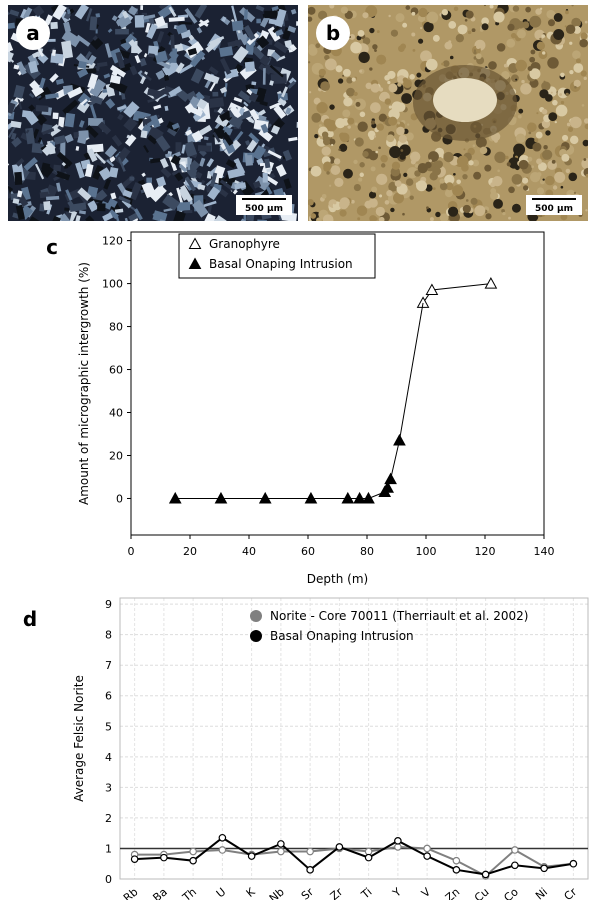 This screenshot has height=900, width=592. What do you see at coordinates (264, 209) in the screenshot?
I see `scale-bar-label: 500 µm` at bounding box center [264, 209].